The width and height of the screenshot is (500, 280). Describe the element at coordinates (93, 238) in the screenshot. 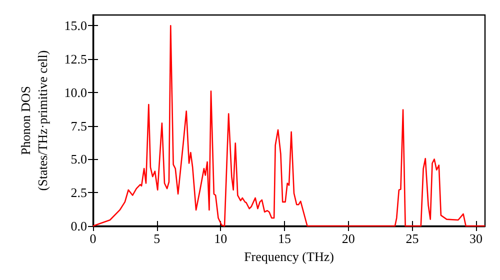

I see `x-tick-label: 0` at that location.